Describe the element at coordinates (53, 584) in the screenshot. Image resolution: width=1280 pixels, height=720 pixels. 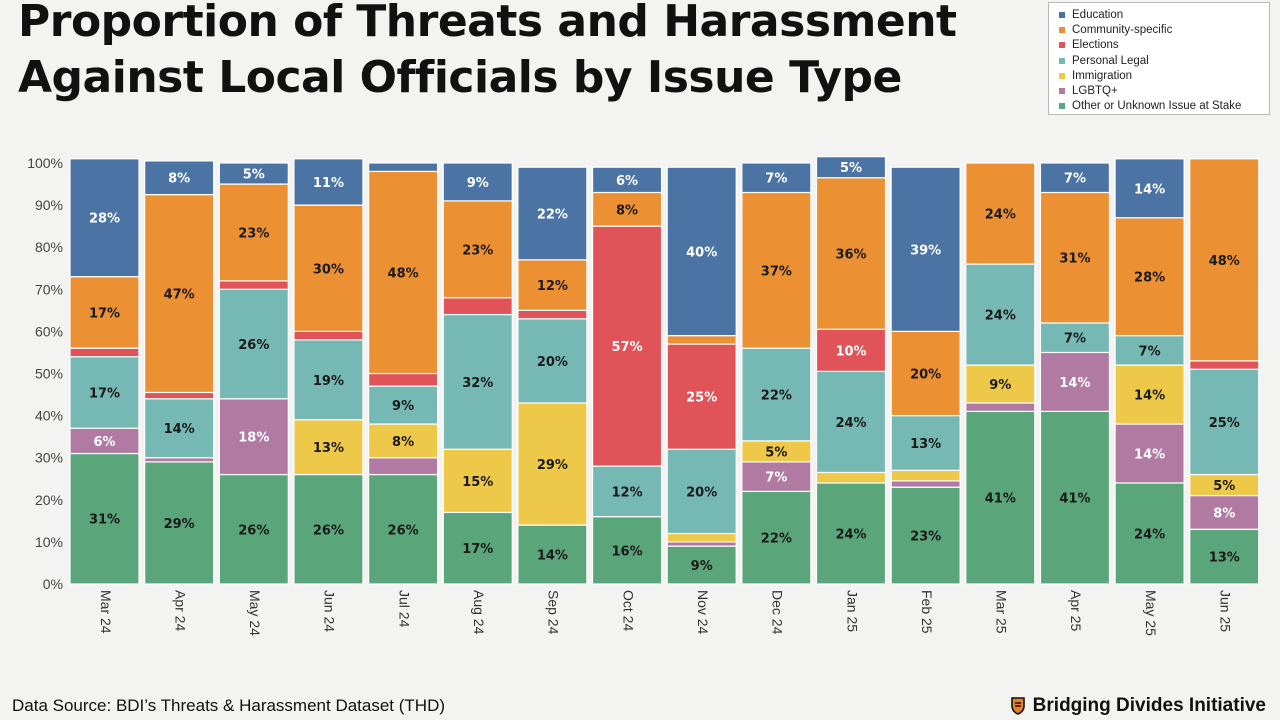
I see `y-tick-label: 0%` at that location.